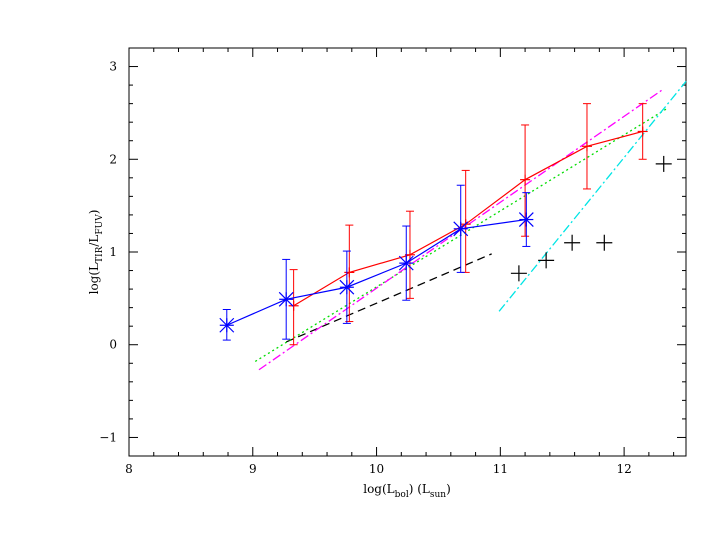 The image size is (707, 546). I want to click on dashed-reference-line, so click(388, 298).